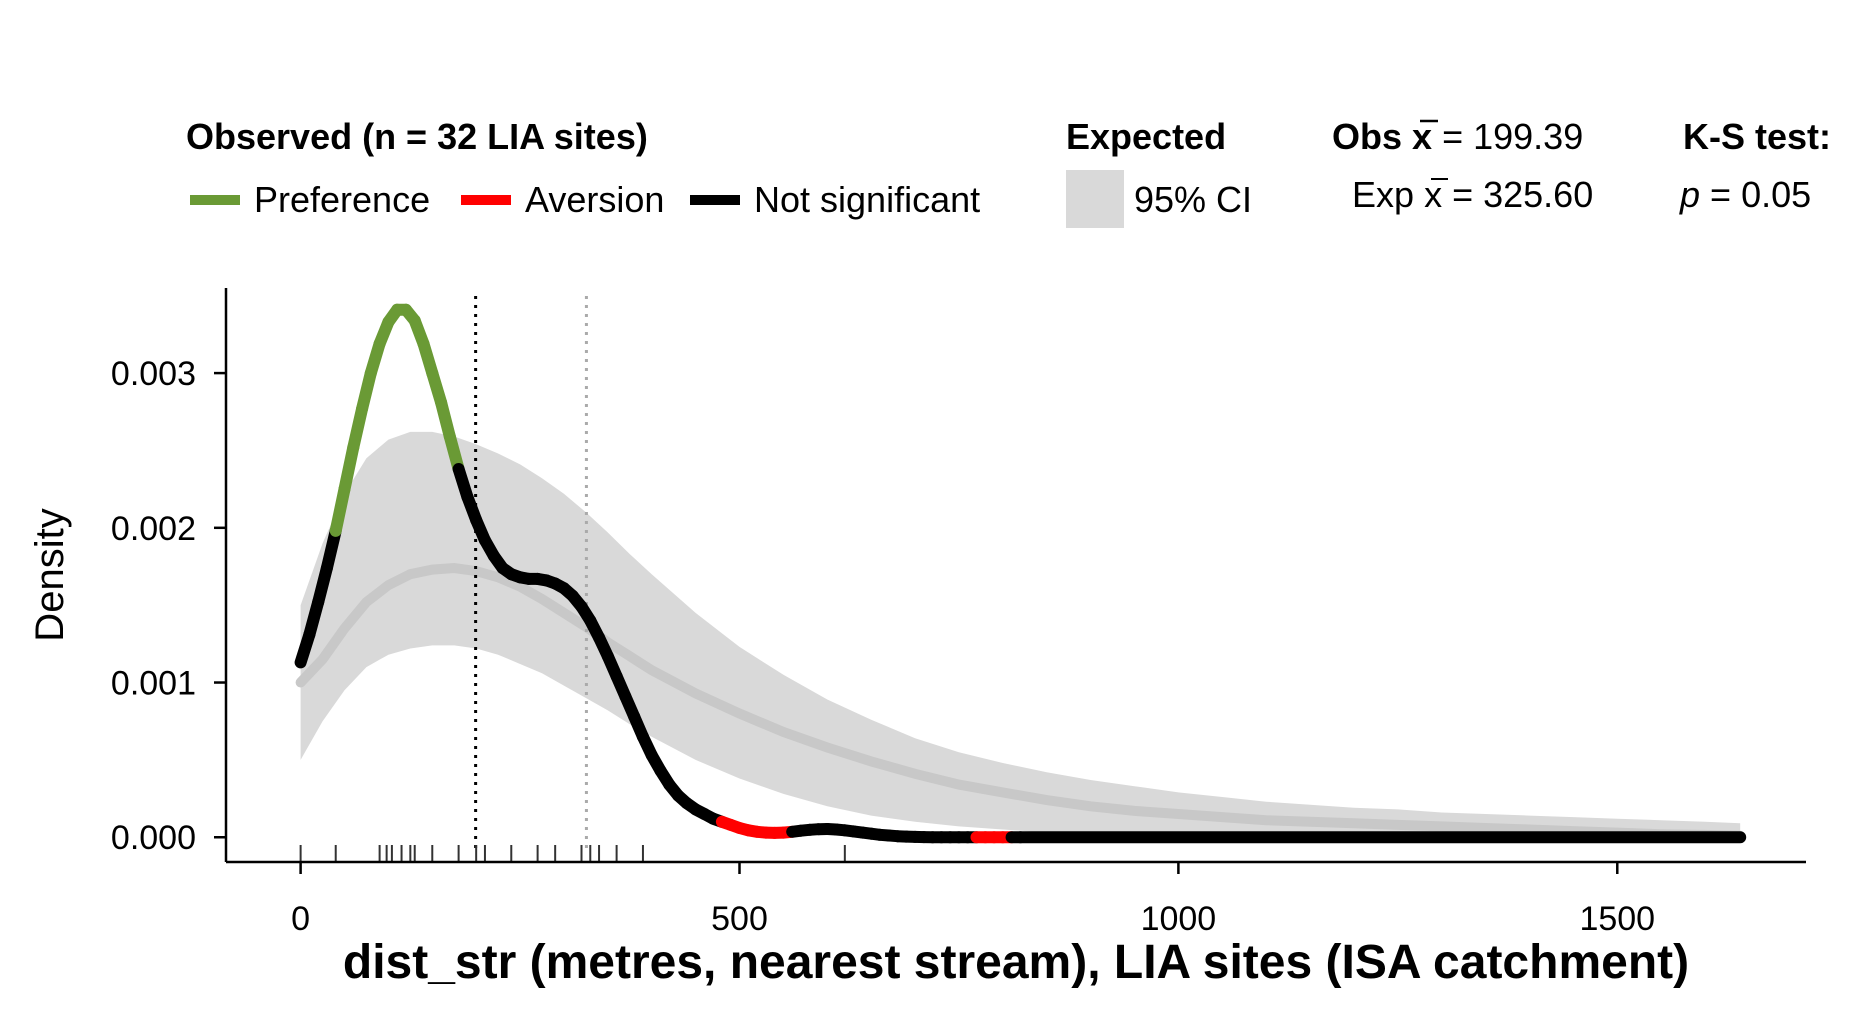 This screenshot has width=1860, height=1020. Describe the element at coordinates (153, 374) in the screenshot. I see `y-tick-label: 0.003` at that location.